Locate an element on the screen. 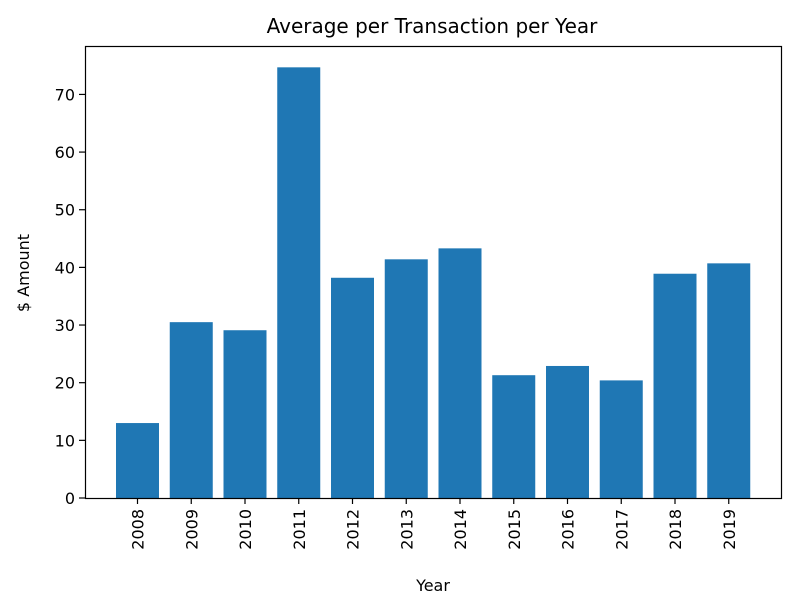 The width and height of the screenshot is (797, 610). bar-2015 is located at coordinates (514, 436).